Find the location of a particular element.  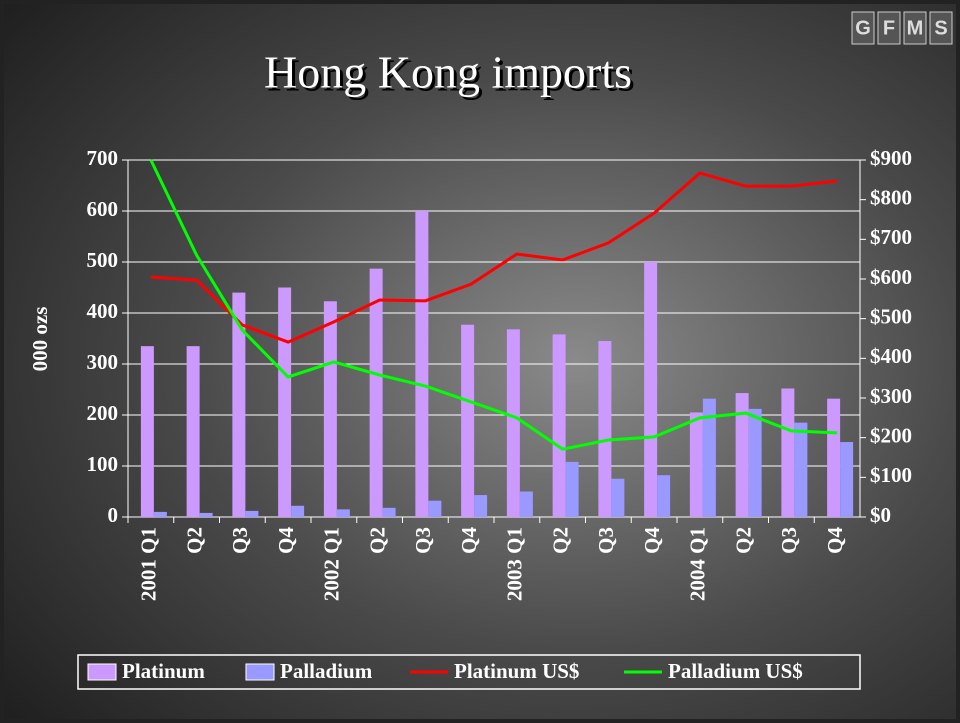

y2-tick-label: $0 is located at coordinates (880, 515).